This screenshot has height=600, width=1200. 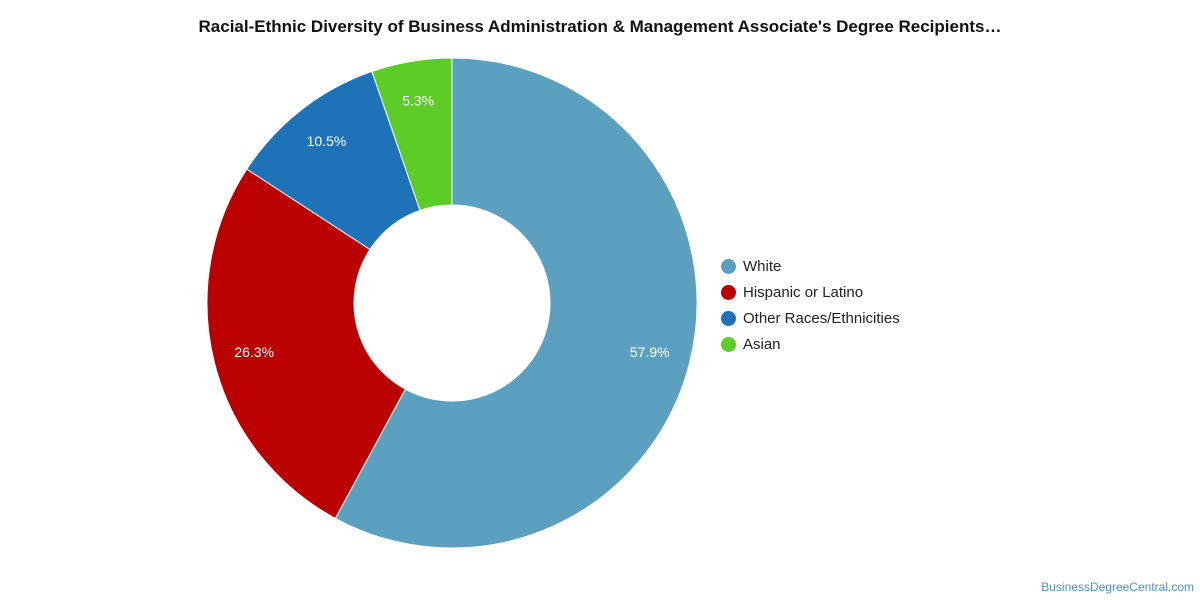 I want to click on legend-swatch-white, so click(x=728, y=266).